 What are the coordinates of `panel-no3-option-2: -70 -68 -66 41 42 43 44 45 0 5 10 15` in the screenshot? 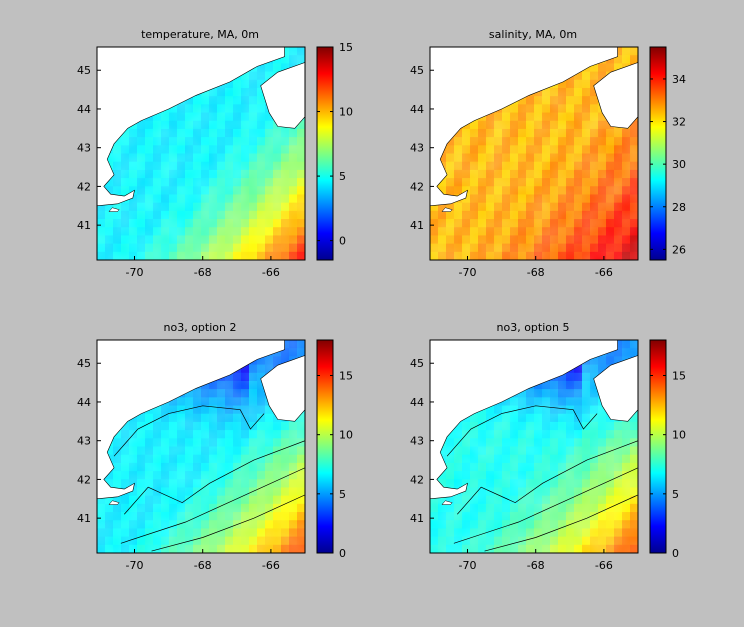 It's located at (215, 455).